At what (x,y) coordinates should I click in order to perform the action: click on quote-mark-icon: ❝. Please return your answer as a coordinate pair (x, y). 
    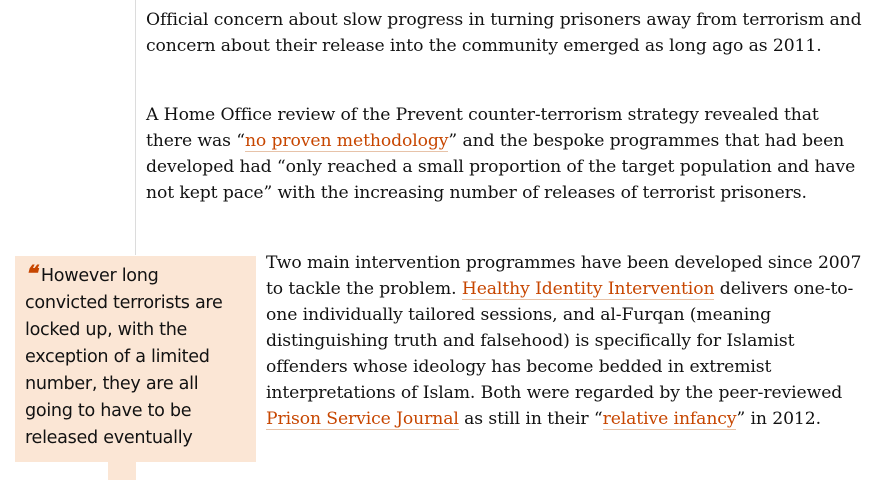
    Looking at the image, I should click on (31, 274).